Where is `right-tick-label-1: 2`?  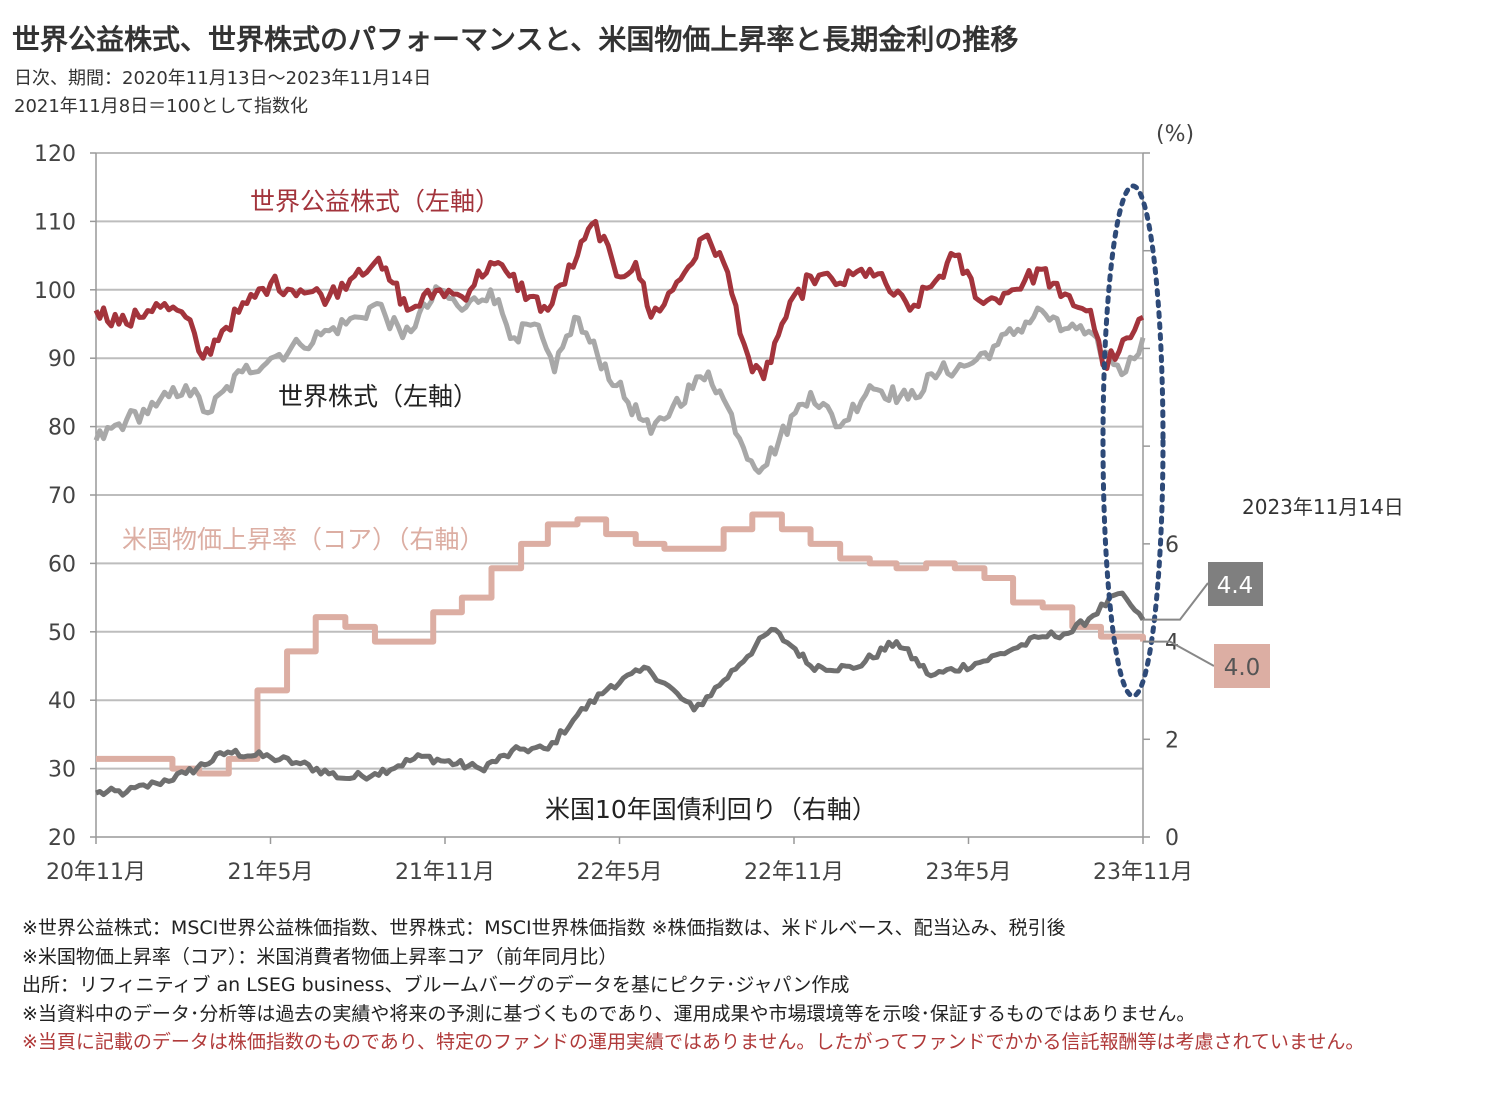
right-tick-label-1: 2 is located at coordinates (1172, 740).